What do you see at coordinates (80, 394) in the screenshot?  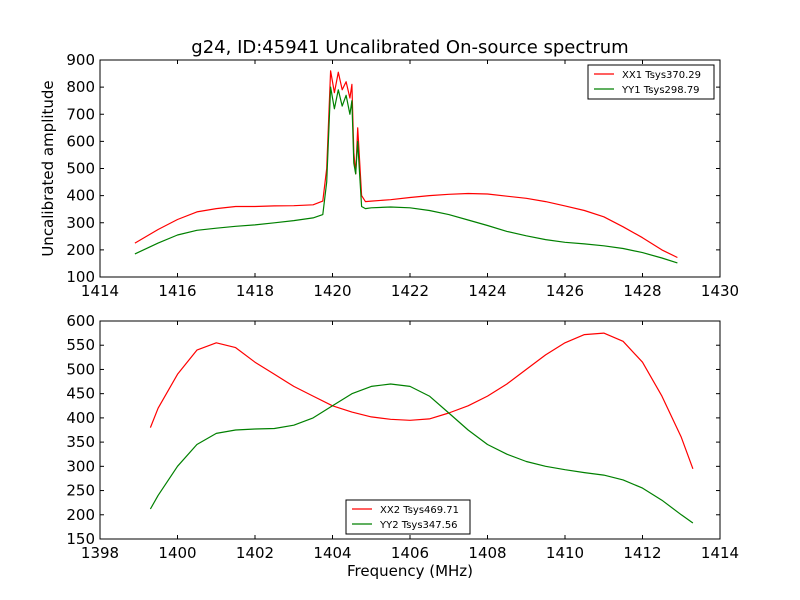 I see `y-tick-label: 450` at bounding box center [80, 394].